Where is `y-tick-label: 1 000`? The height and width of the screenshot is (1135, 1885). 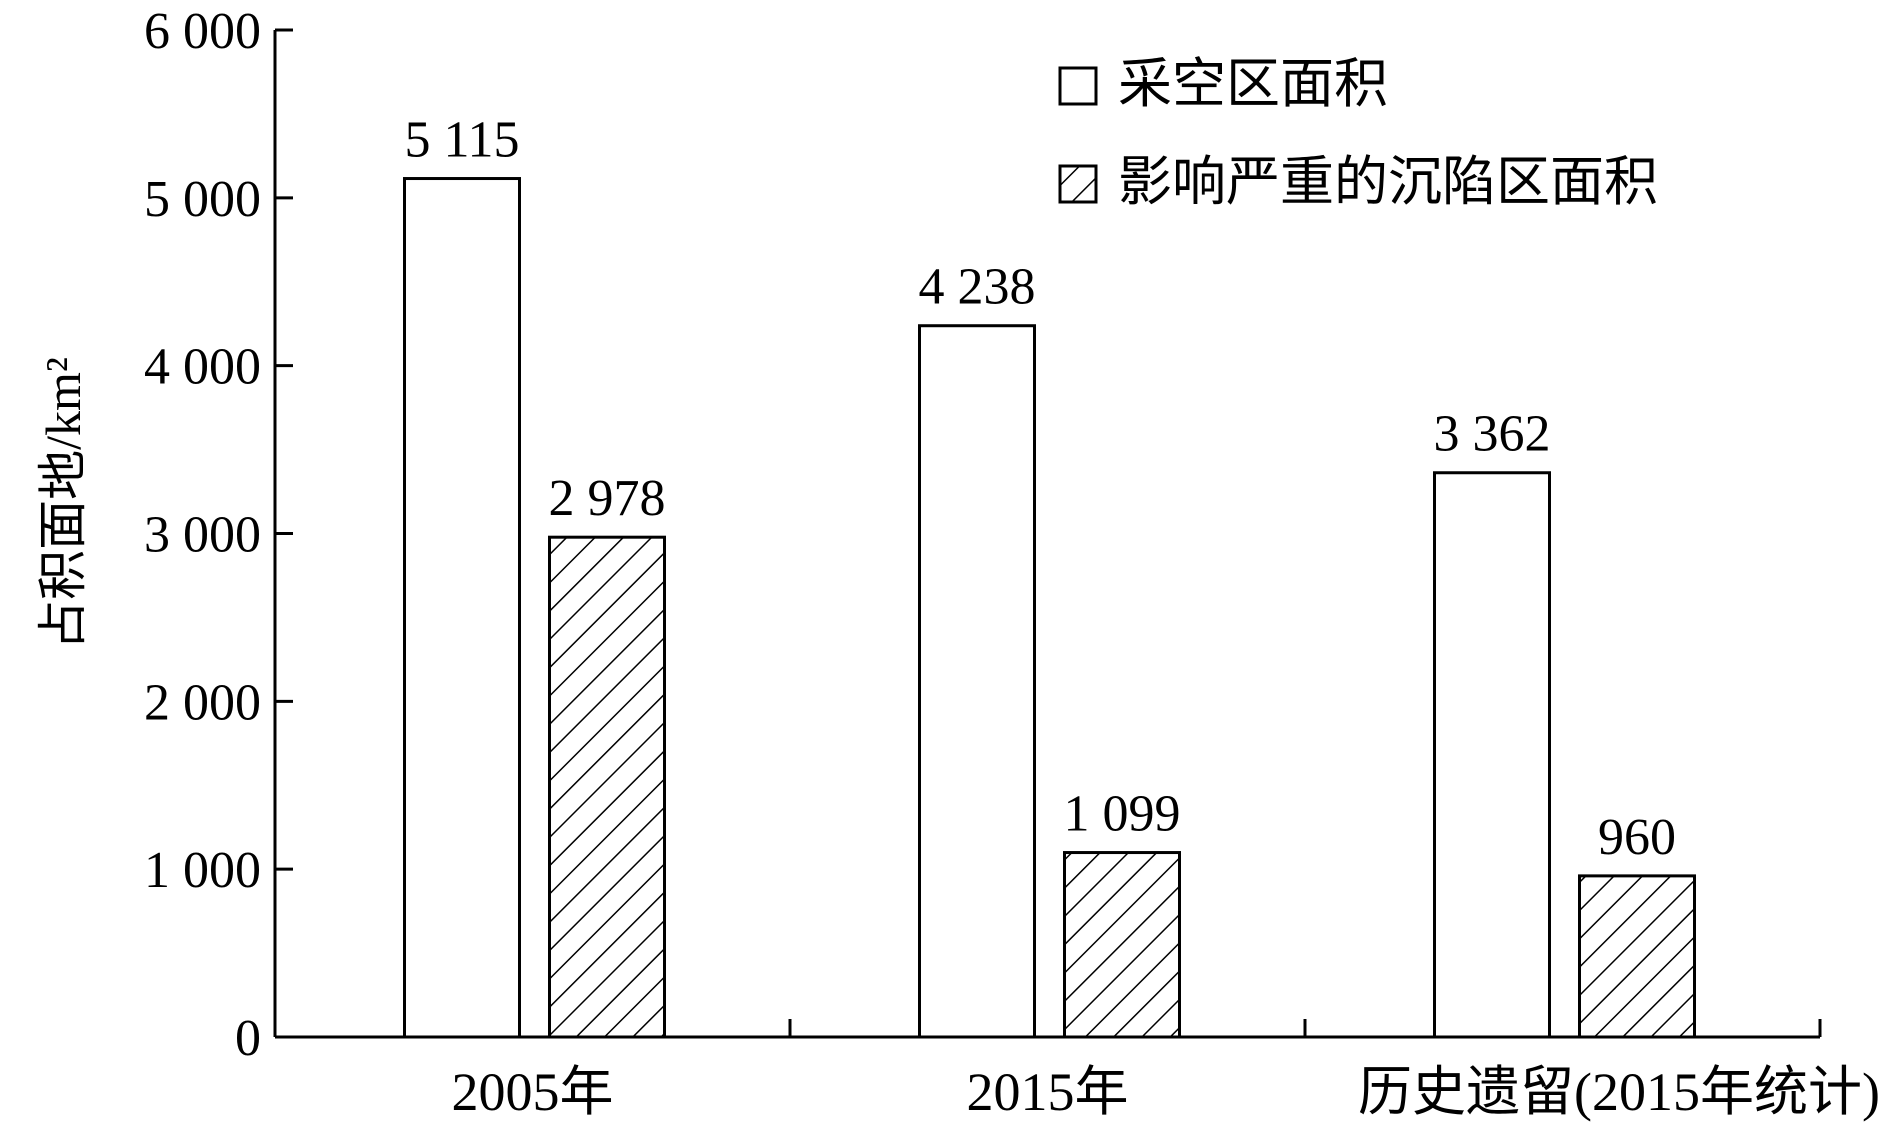
y-tick-label: 1 000 is located at coordinates (202, 870).